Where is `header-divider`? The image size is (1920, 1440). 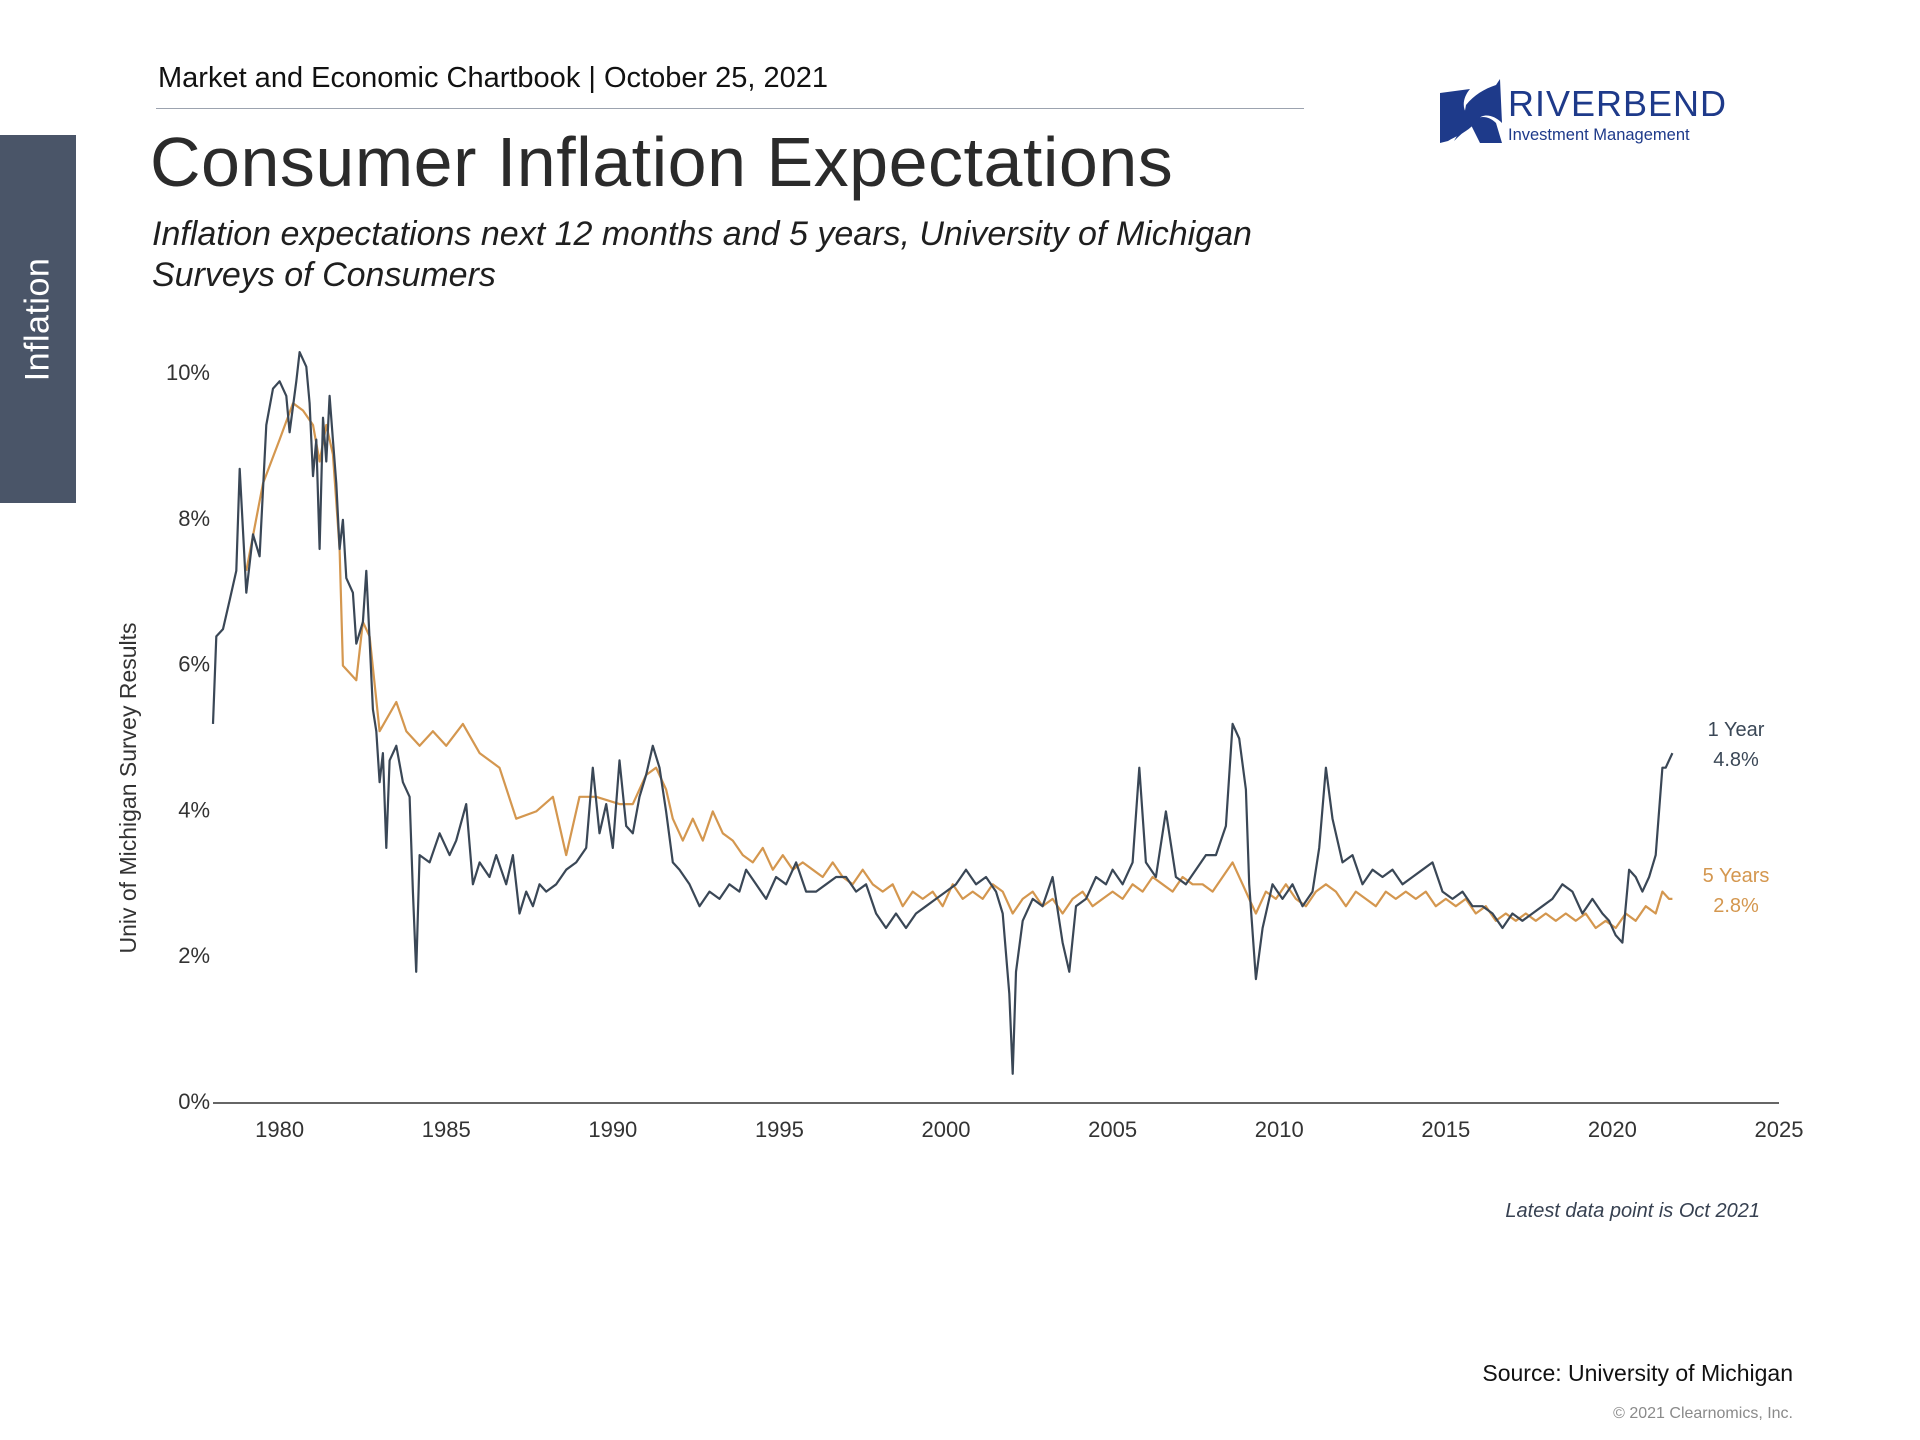 header-divider is located at coordinates (730, 108).